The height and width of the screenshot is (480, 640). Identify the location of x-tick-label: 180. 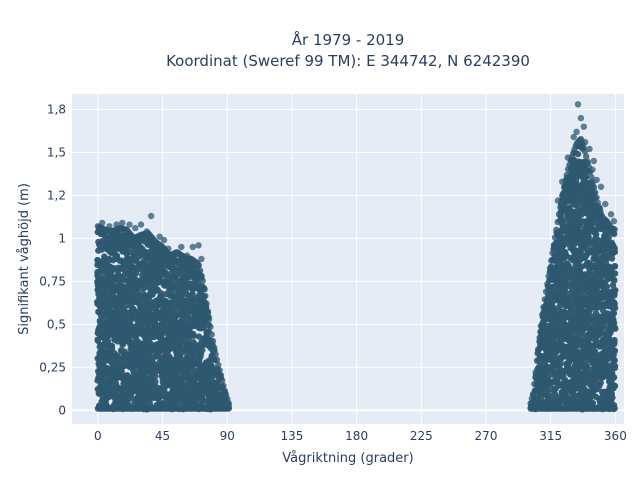
(356, 436).